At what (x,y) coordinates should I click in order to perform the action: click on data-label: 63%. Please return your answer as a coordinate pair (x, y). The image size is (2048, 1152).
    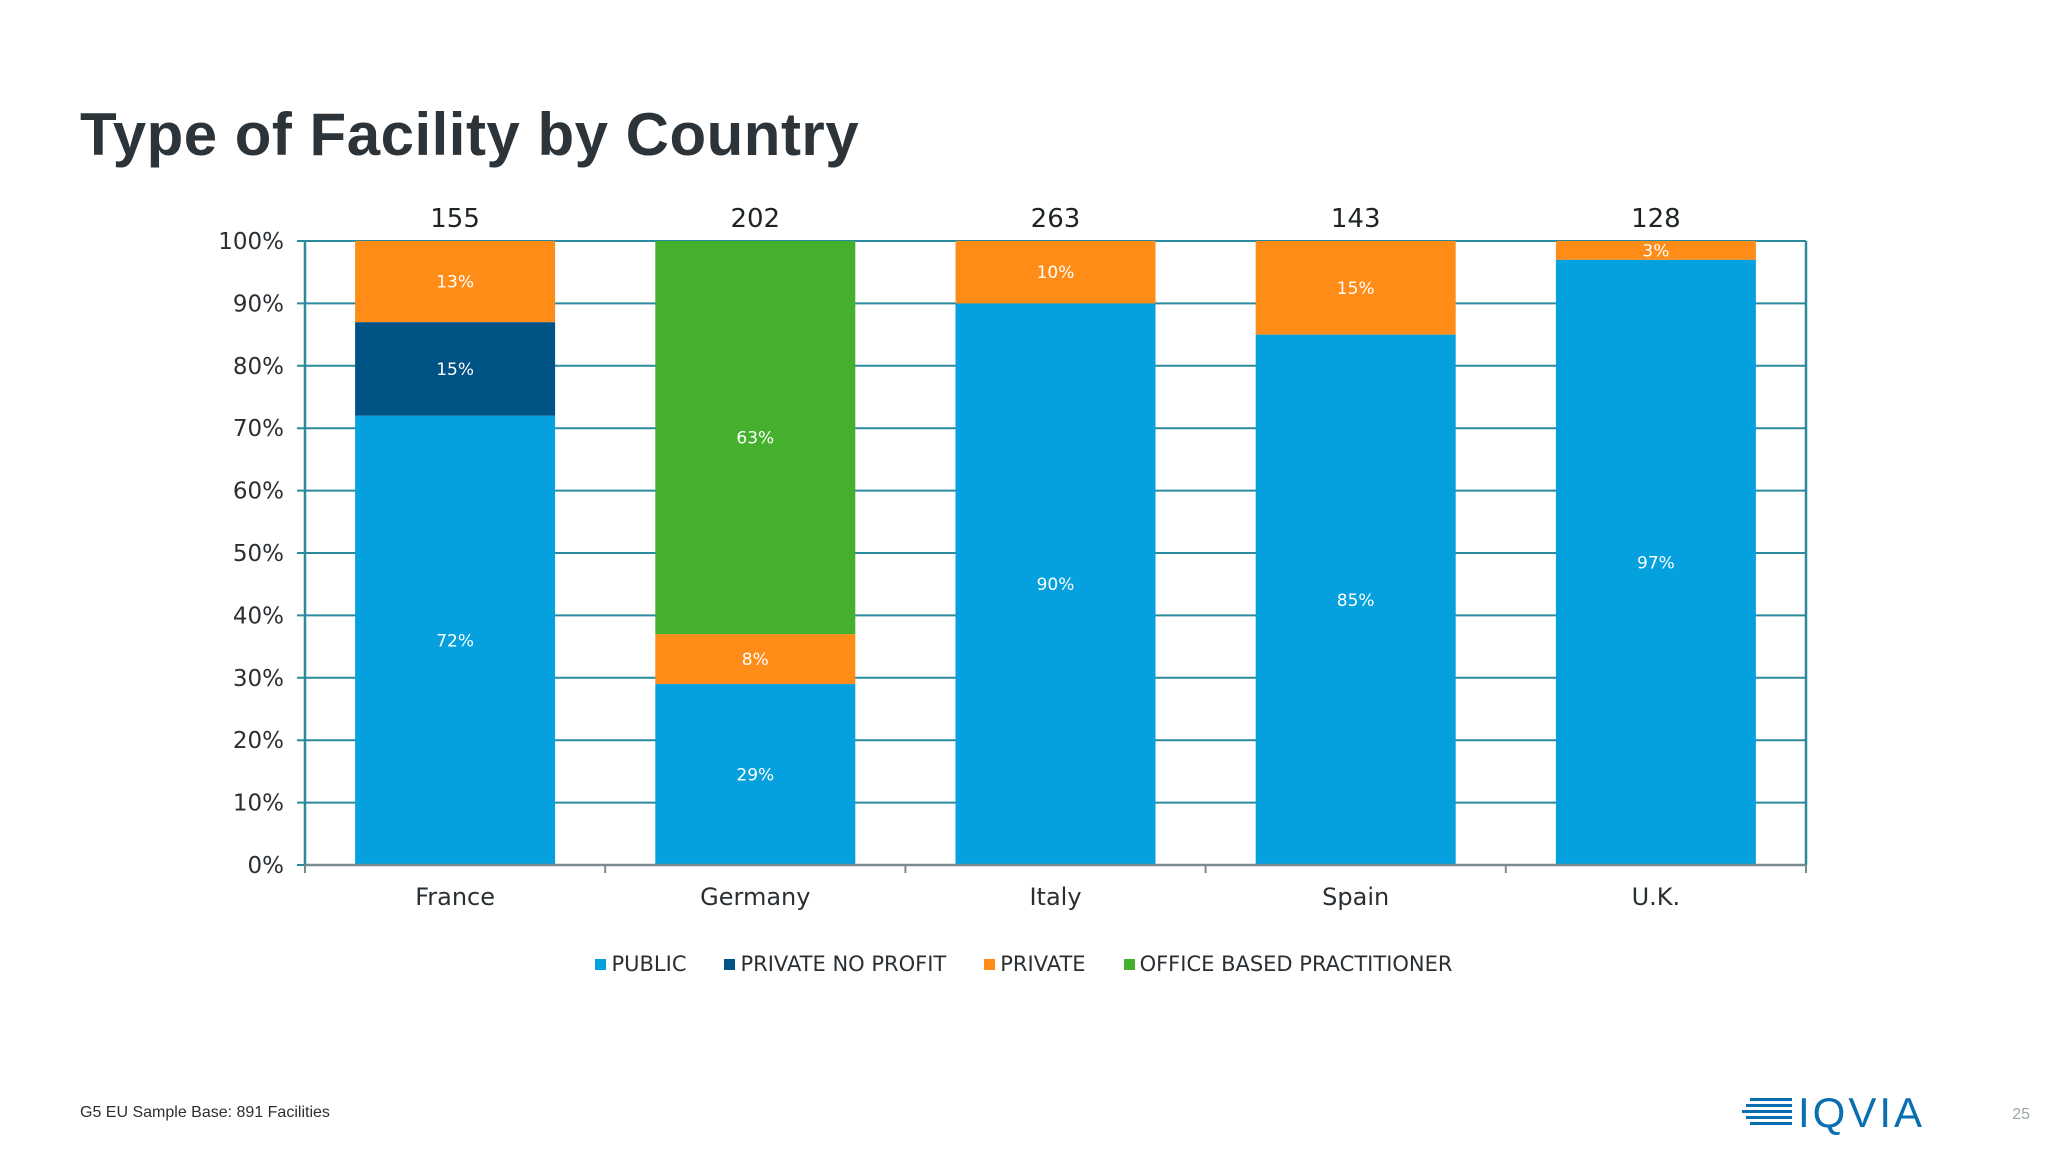
    Looking at the image, I should click on (755, 439).